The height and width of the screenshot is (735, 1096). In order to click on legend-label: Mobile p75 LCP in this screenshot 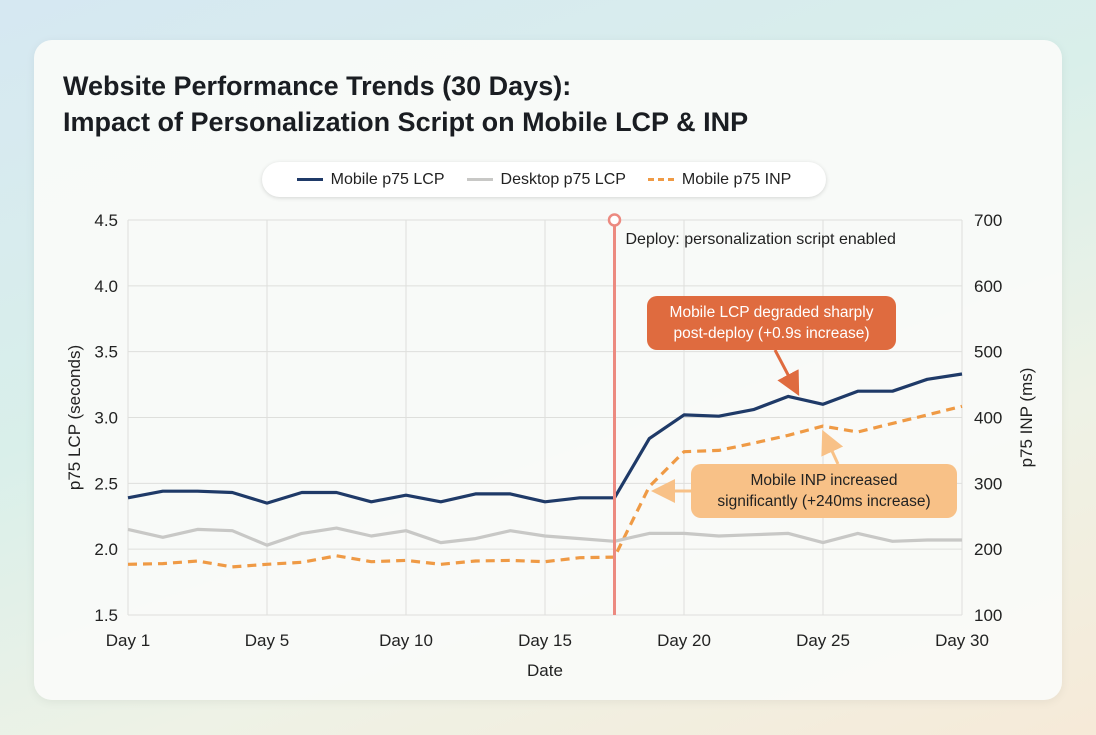, I will do `click(387, 179)`.